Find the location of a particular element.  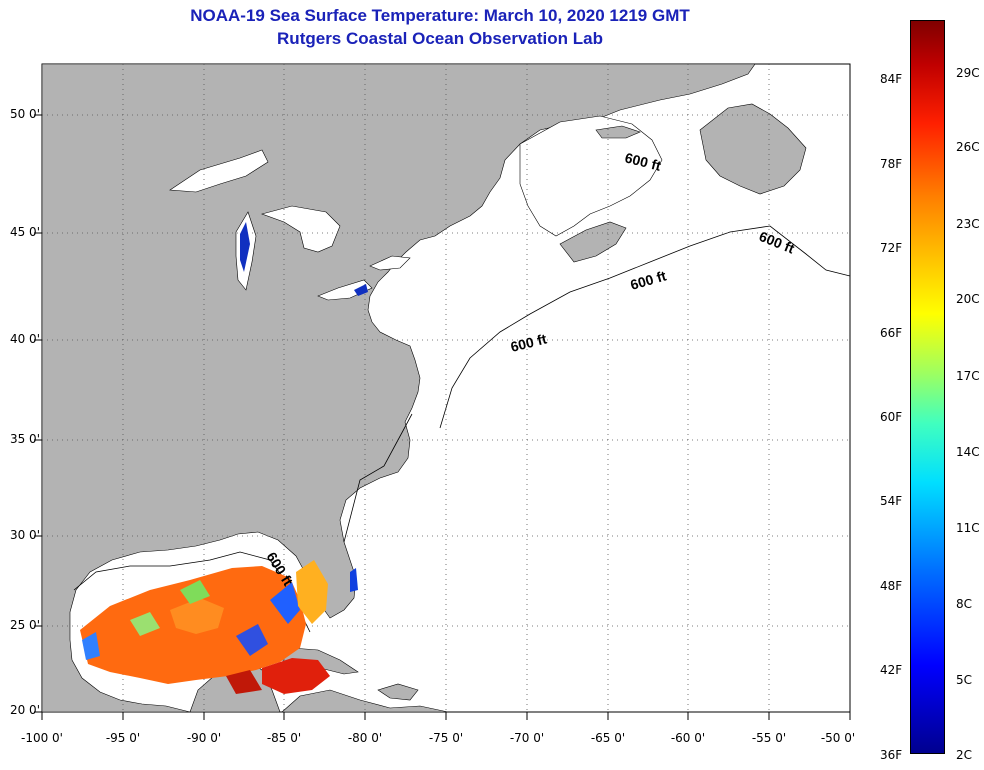

lon-label: -90 0' is located at coordinates (204, 738).